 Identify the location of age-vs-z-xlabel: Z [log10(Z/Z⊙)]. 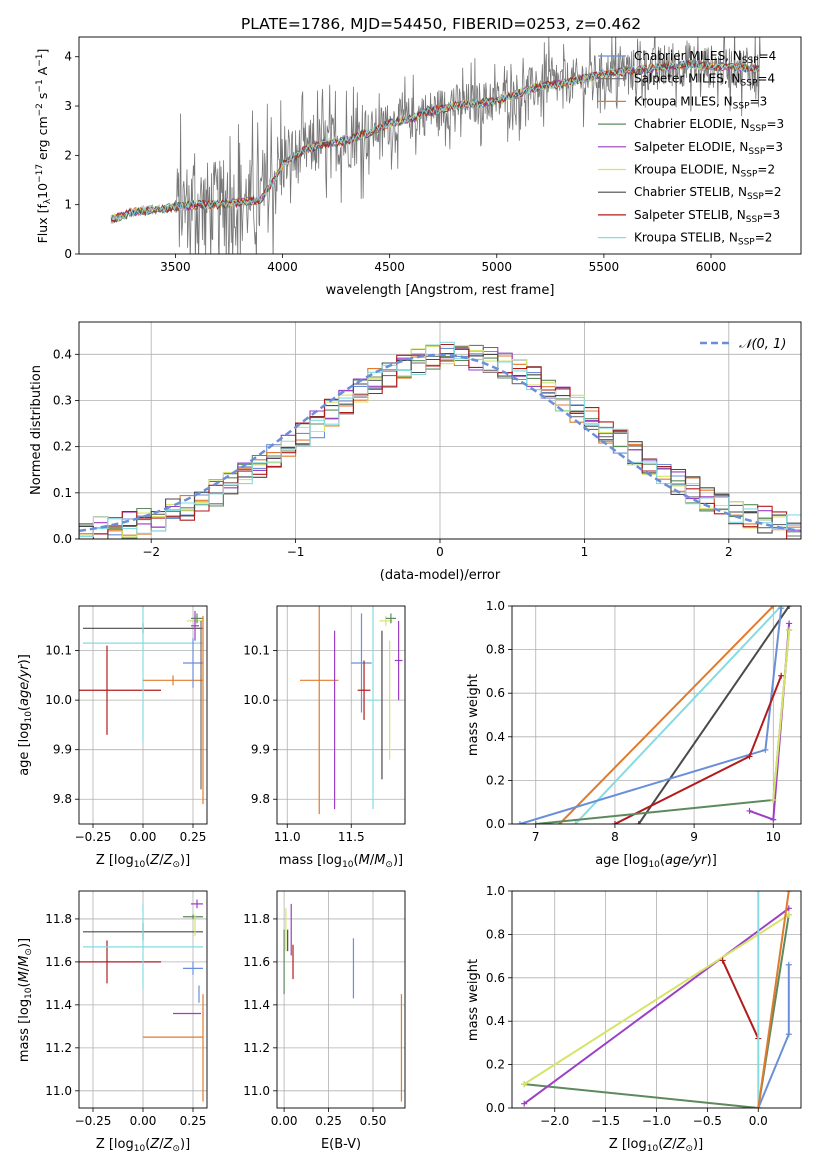
(143, 861).